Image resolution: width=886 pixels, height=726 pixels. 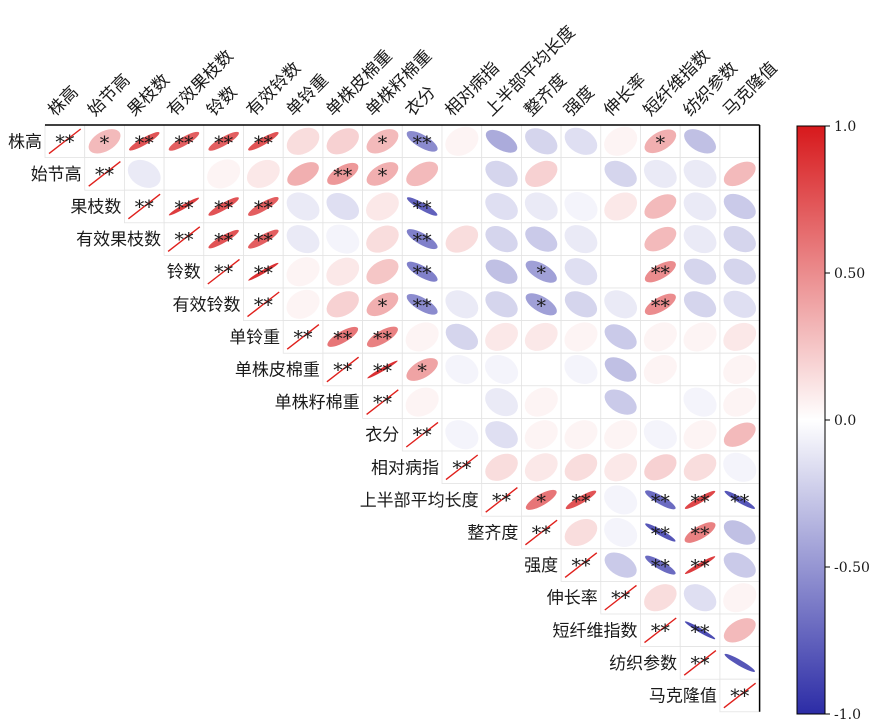 What do you see at coordinates (572, 599) in the screenshot?
I see `row-label: 伸长率` at bounding box center [572, 599].